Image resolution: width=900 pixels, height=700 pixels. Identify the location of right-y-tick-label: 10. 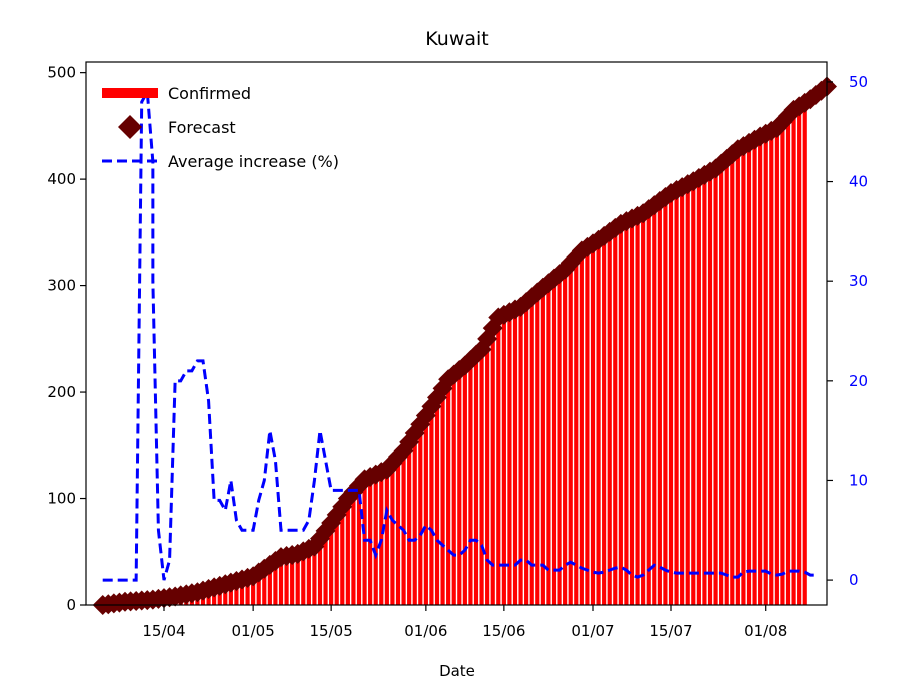
(858, 480).